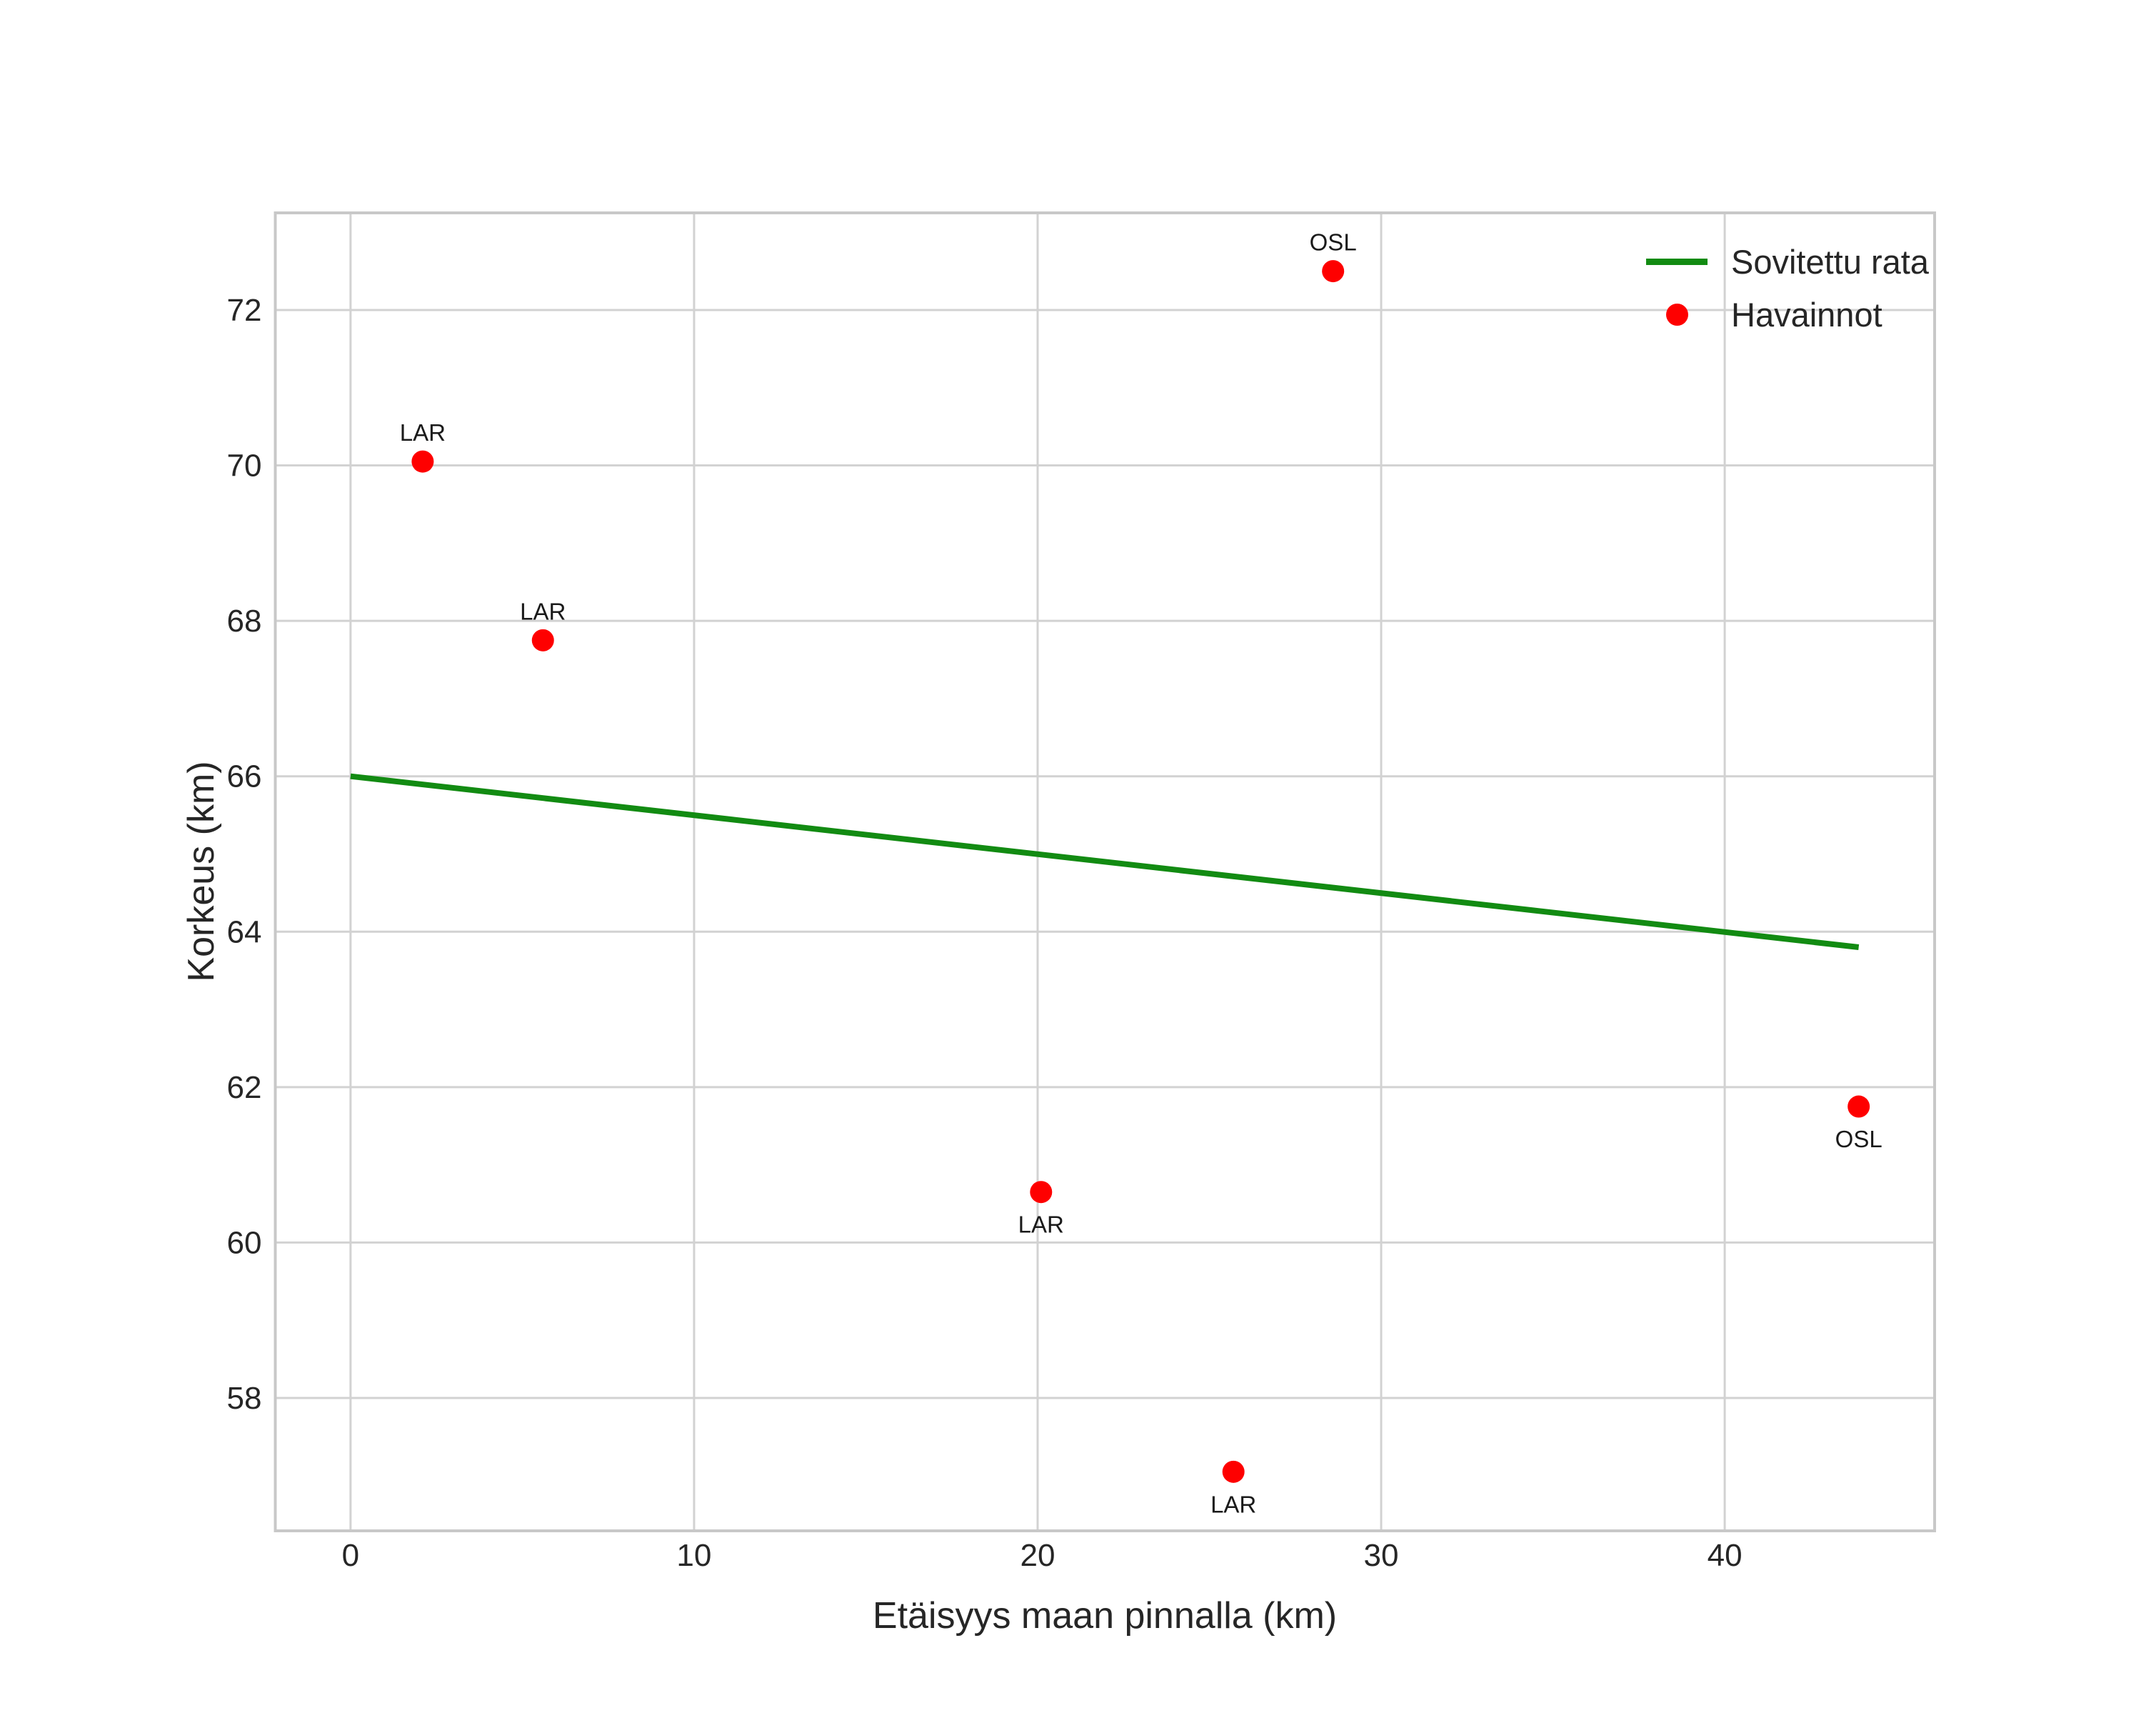 The width and height of the screenshot is (2156, 1728). Describe the element at coordinates (1830, 261) in the screenshot. I see `legend-label-fit-line: Sovitettu rata` at that location.